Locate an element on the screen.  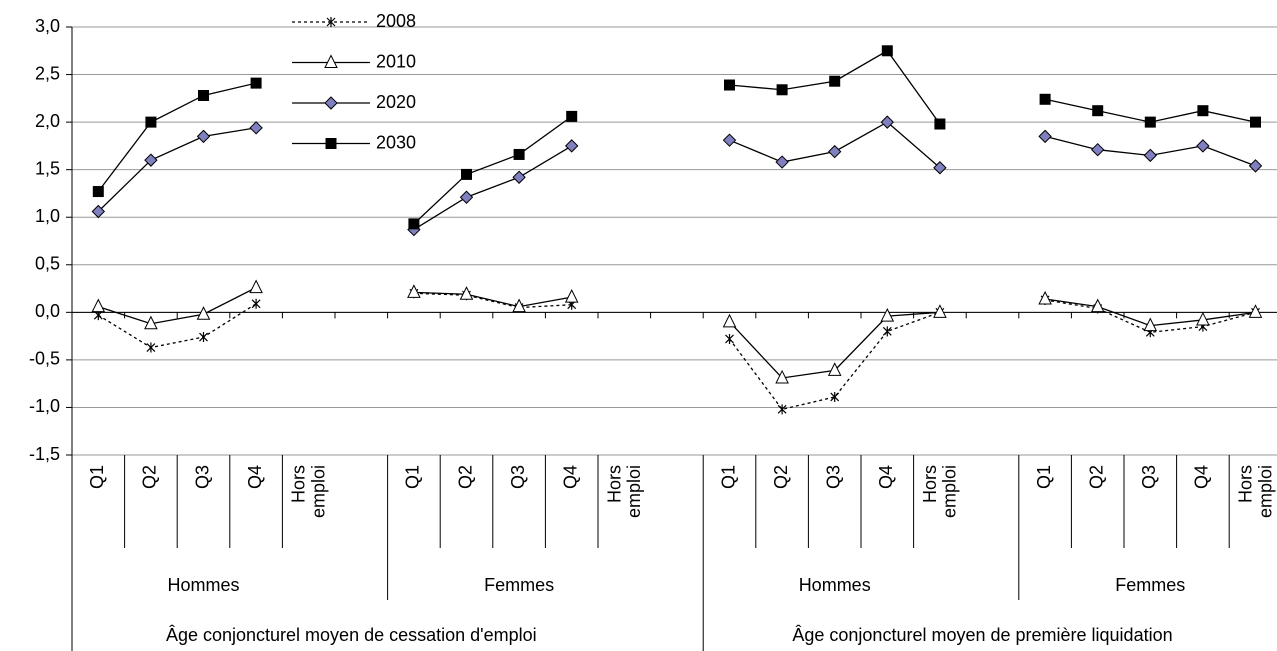
legend-label: 2020 is located at coordinates (396, 102).